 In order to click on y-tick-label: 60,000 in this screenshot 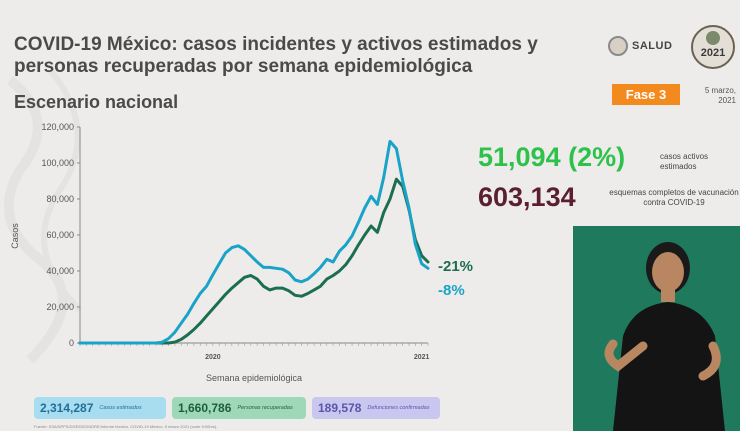, I will do `click(60, 235)`.